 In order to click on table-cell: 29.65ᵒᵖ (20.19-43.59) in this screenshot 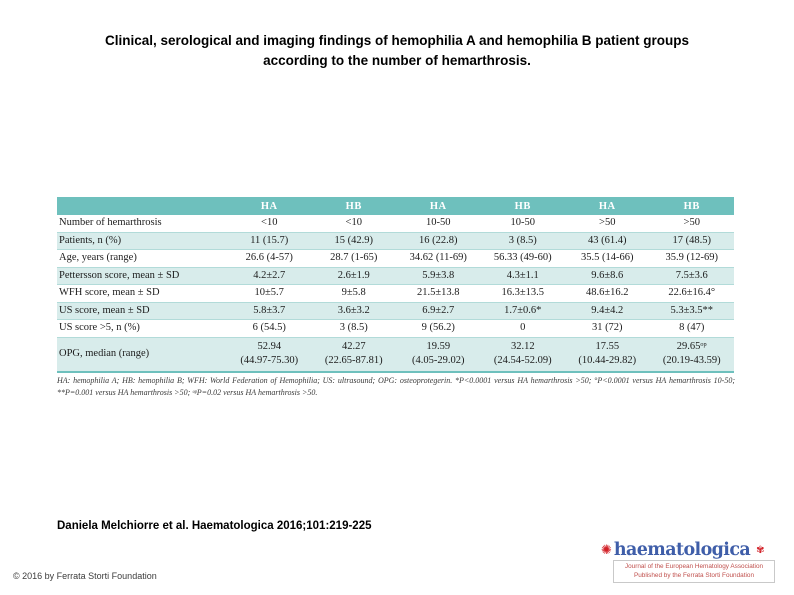, I will do `click(691, 353)`.